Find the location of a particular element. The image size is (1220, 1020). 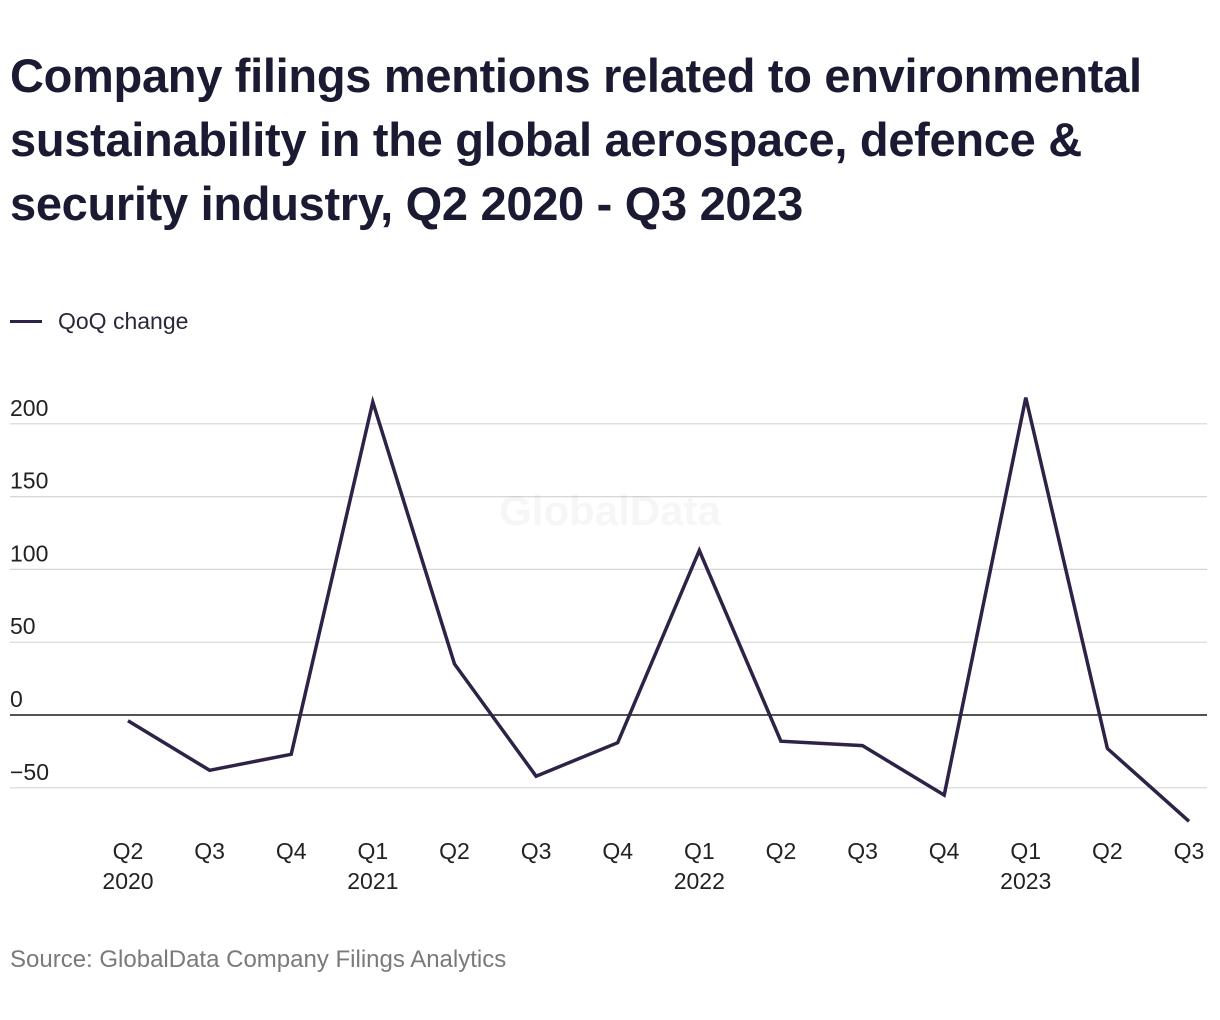

x-tick-label-year: 2020 is located at coordinates (127, 881).